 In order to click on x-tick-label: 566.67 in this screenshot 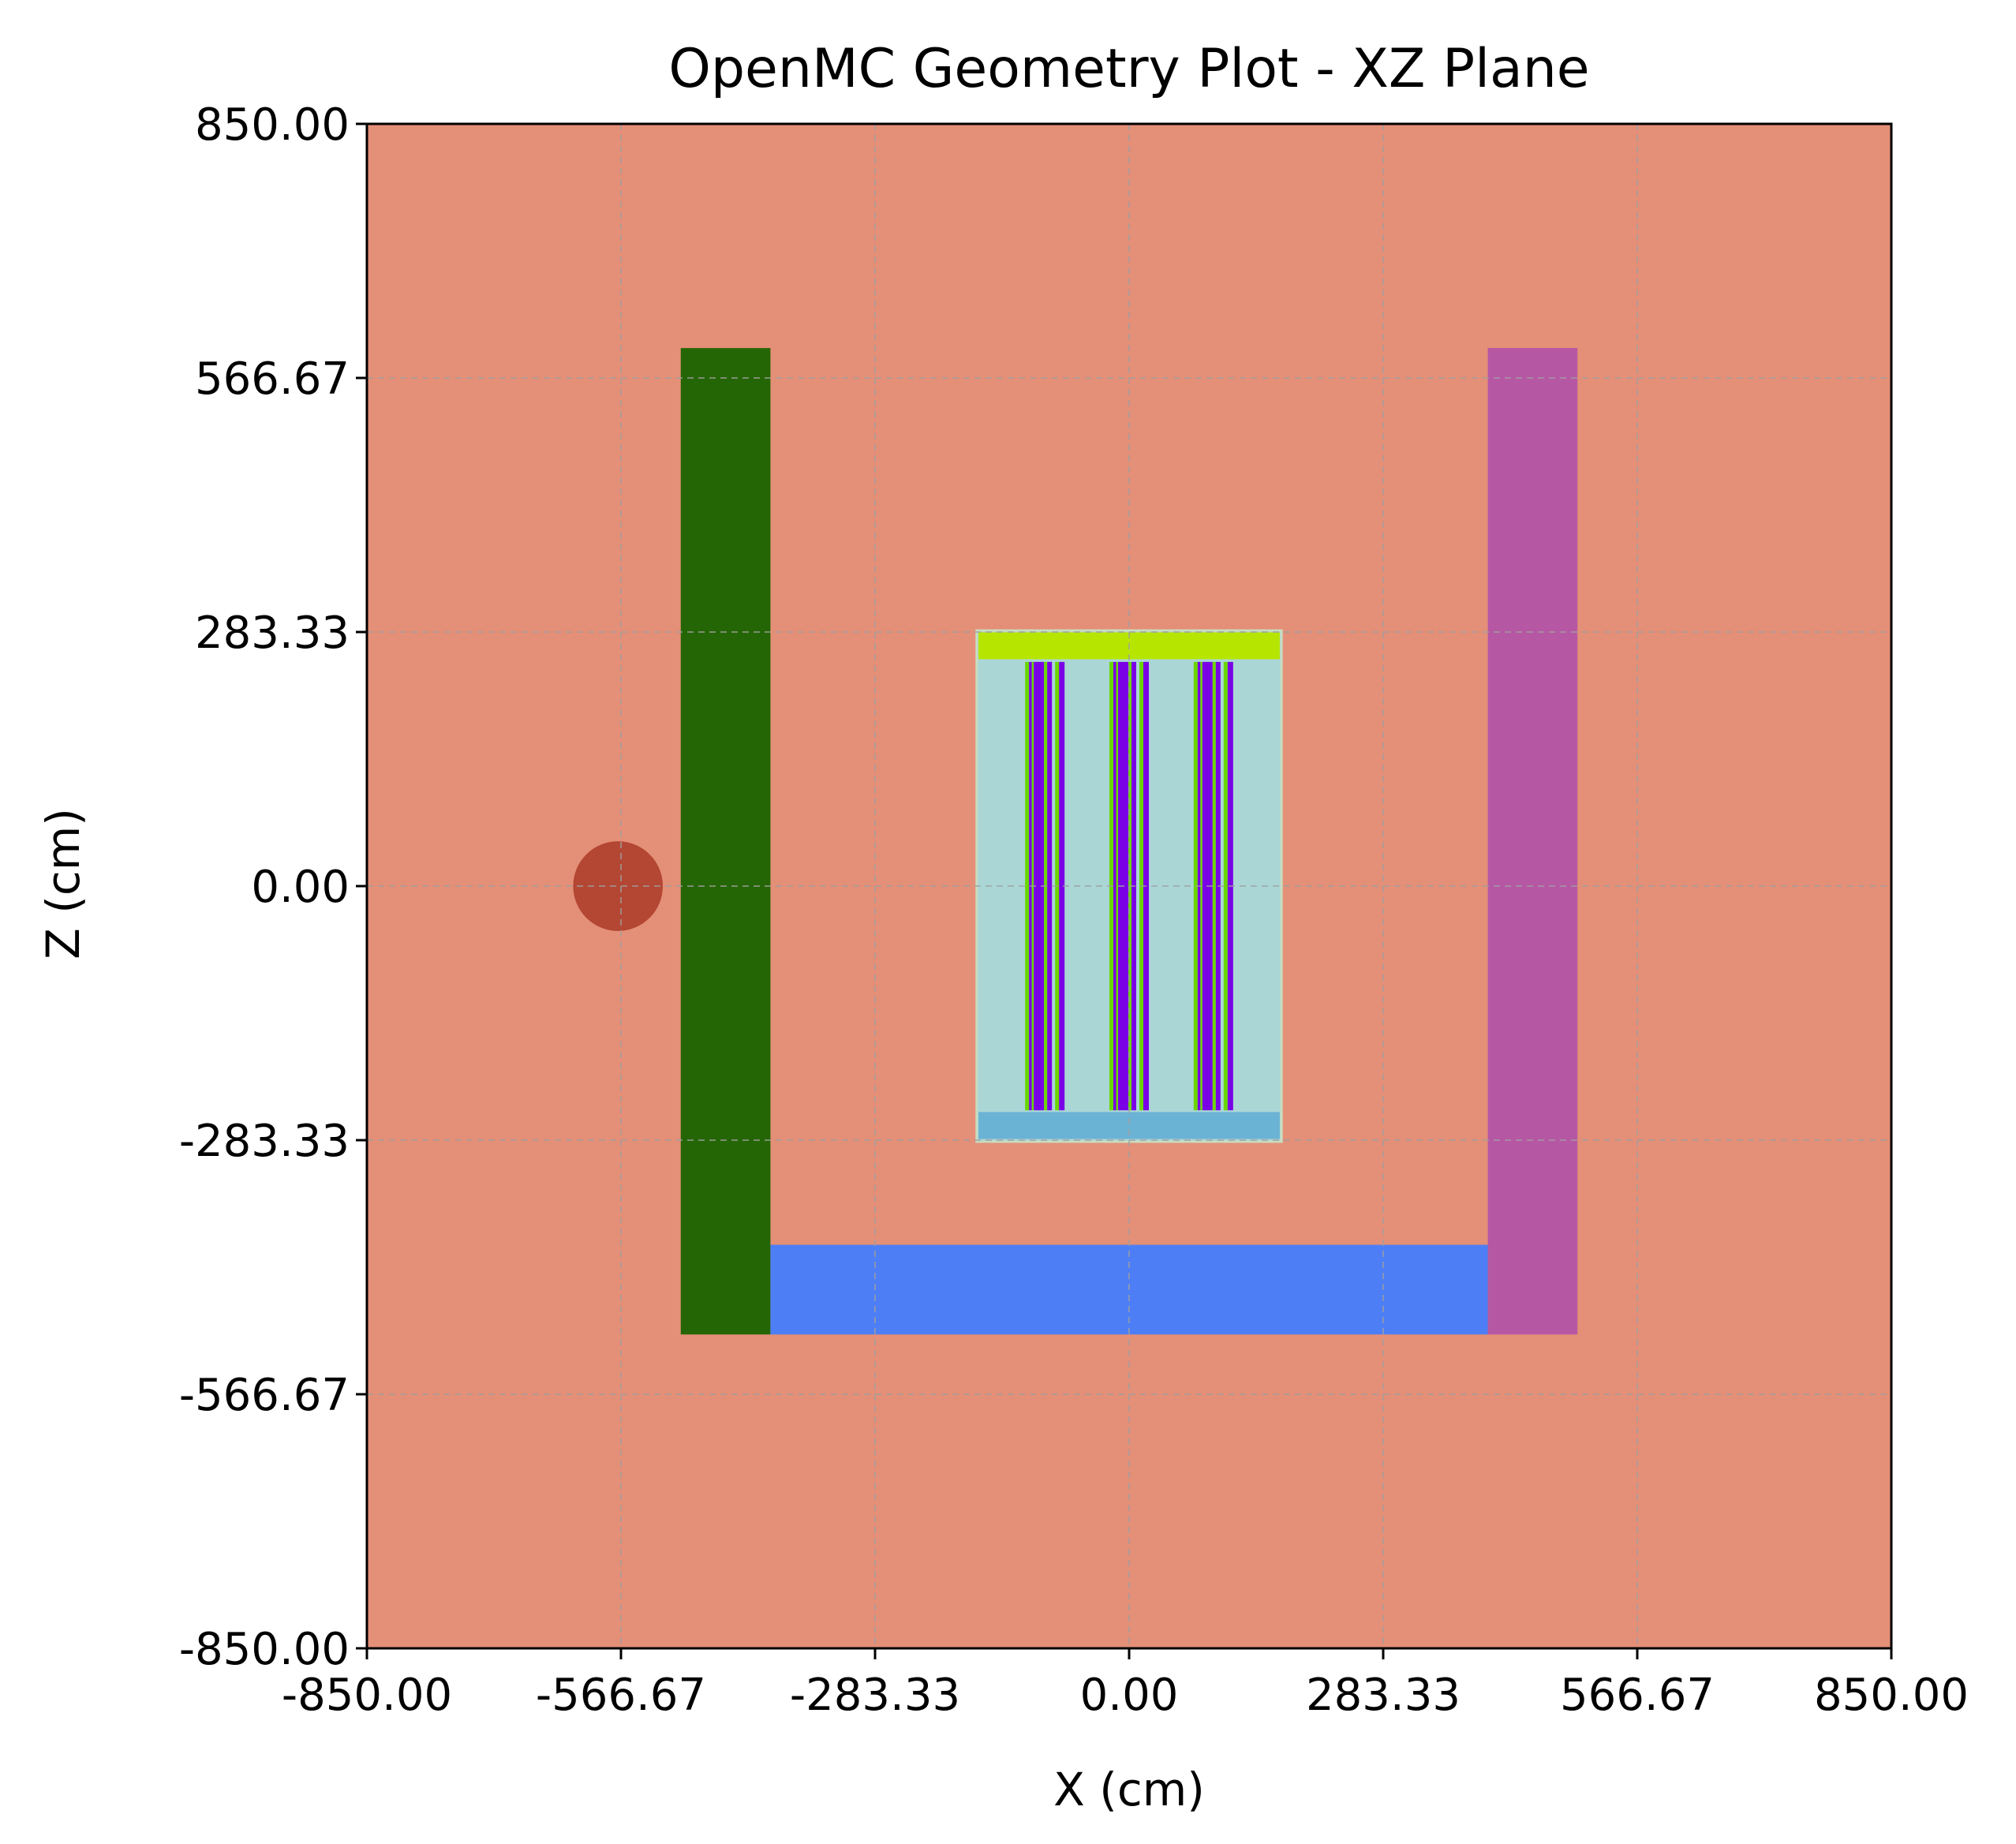, I will do `click(1637, 1695)`.